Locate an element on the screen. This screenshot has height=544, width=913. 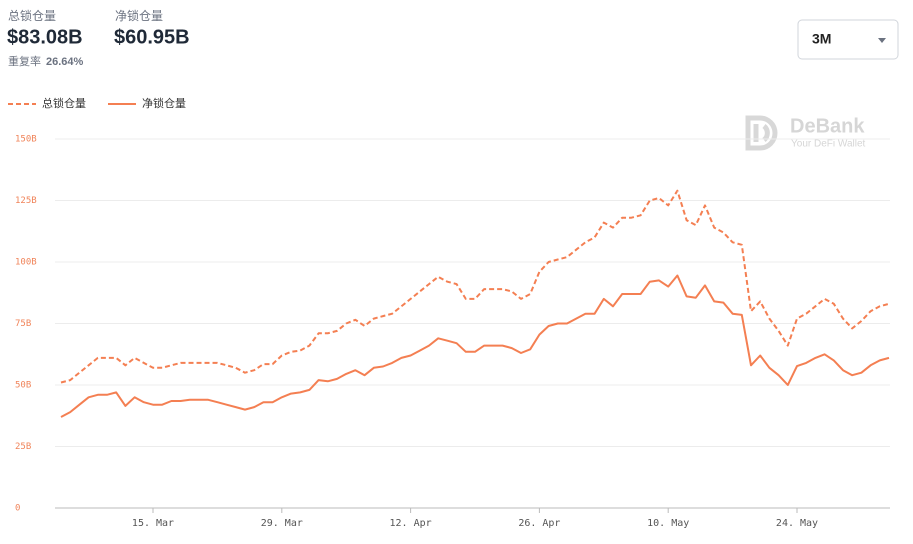
x-tick-label: 29. Mar is located at coordinates (282, 523).